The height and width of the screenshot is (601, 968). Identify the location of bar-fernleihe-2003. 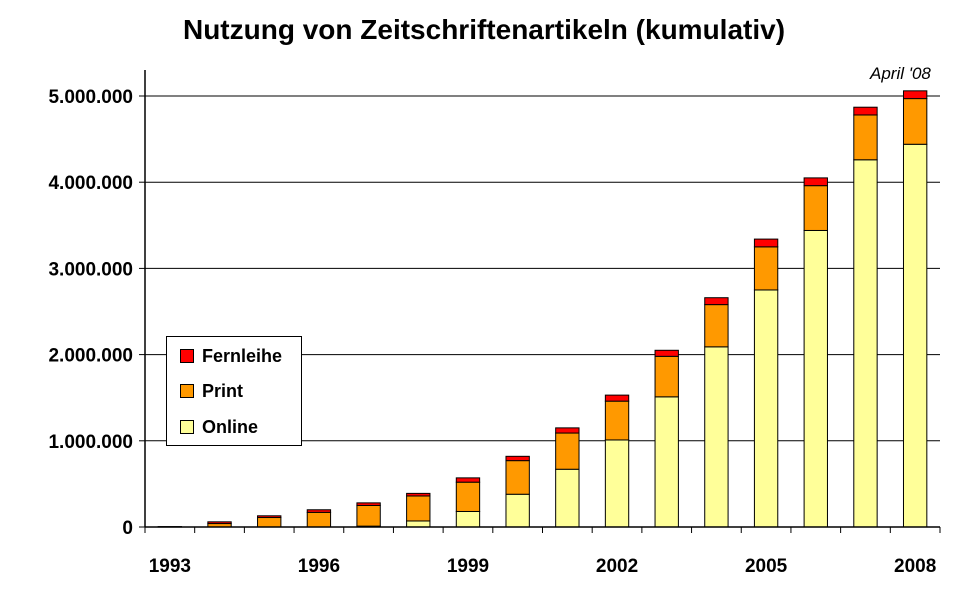
(666, 353).